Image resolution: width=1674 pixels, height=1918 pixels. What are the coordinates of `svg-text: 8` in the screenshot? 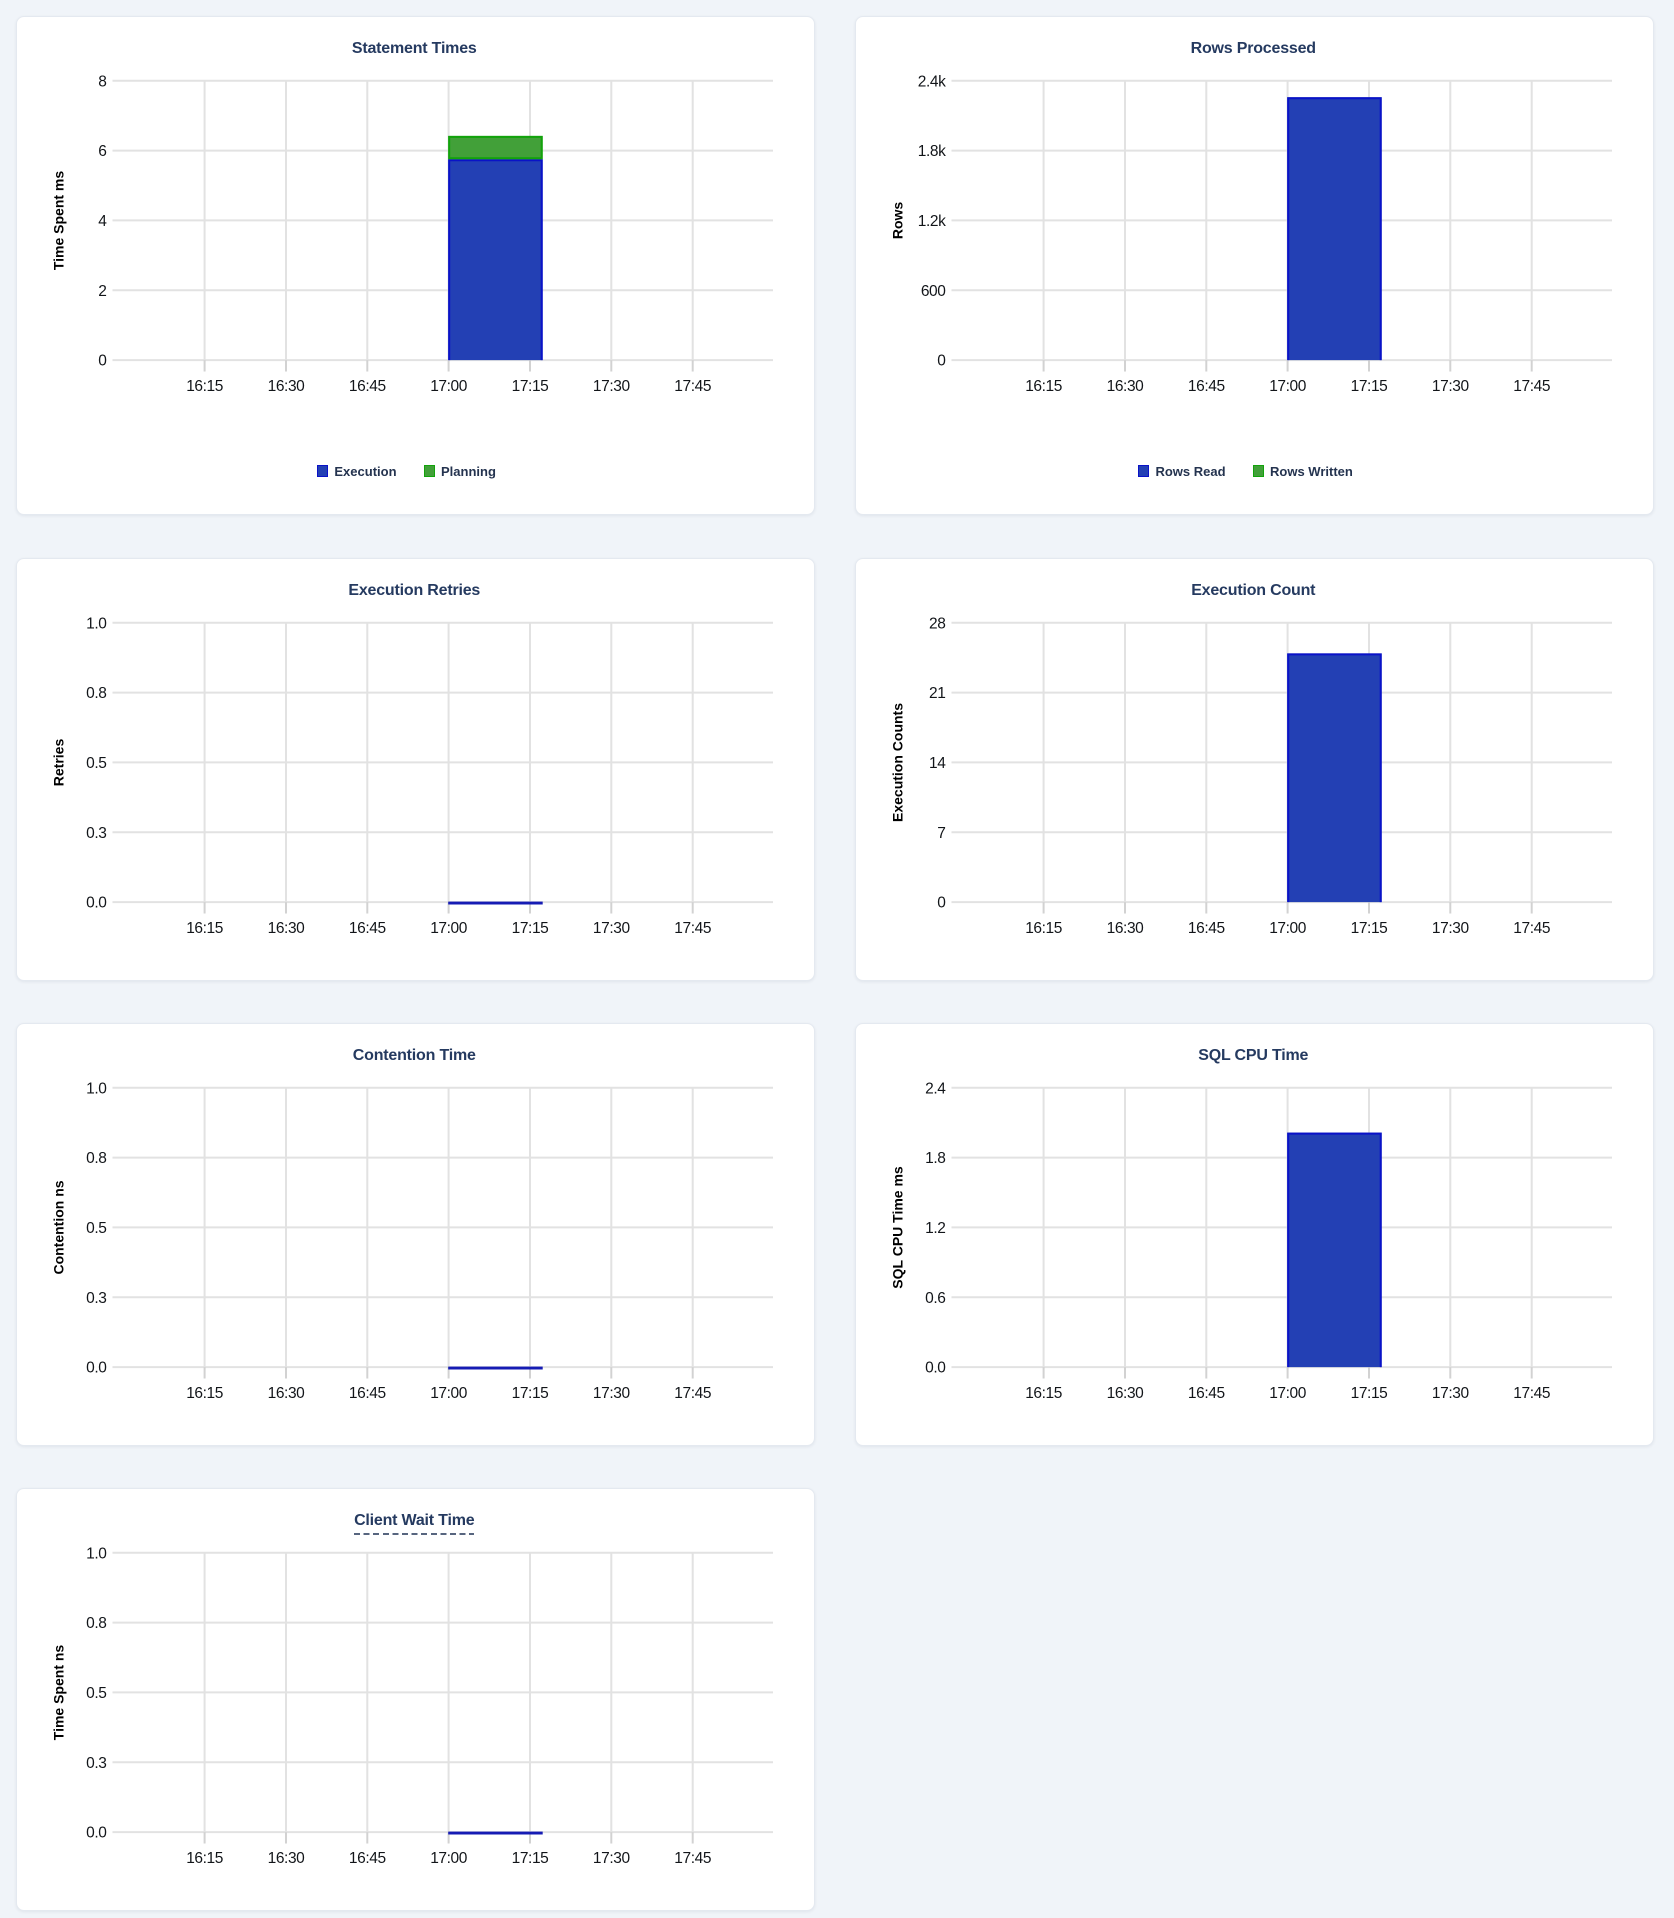 It's located at (102, 81).